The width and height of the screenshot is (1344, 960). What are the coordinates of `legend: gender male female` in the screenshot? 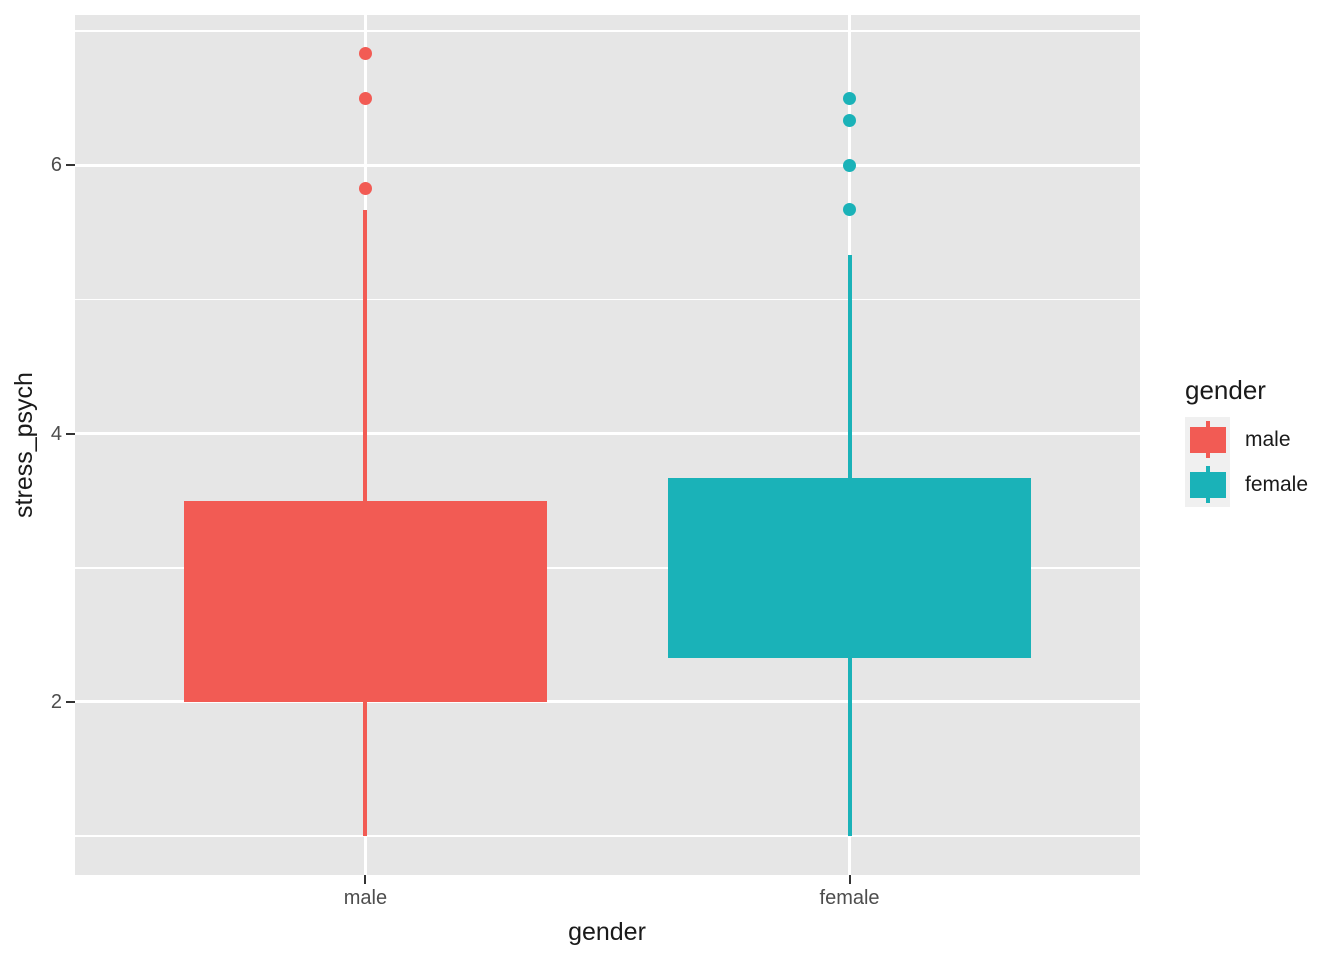 It's located at (1264, 440).